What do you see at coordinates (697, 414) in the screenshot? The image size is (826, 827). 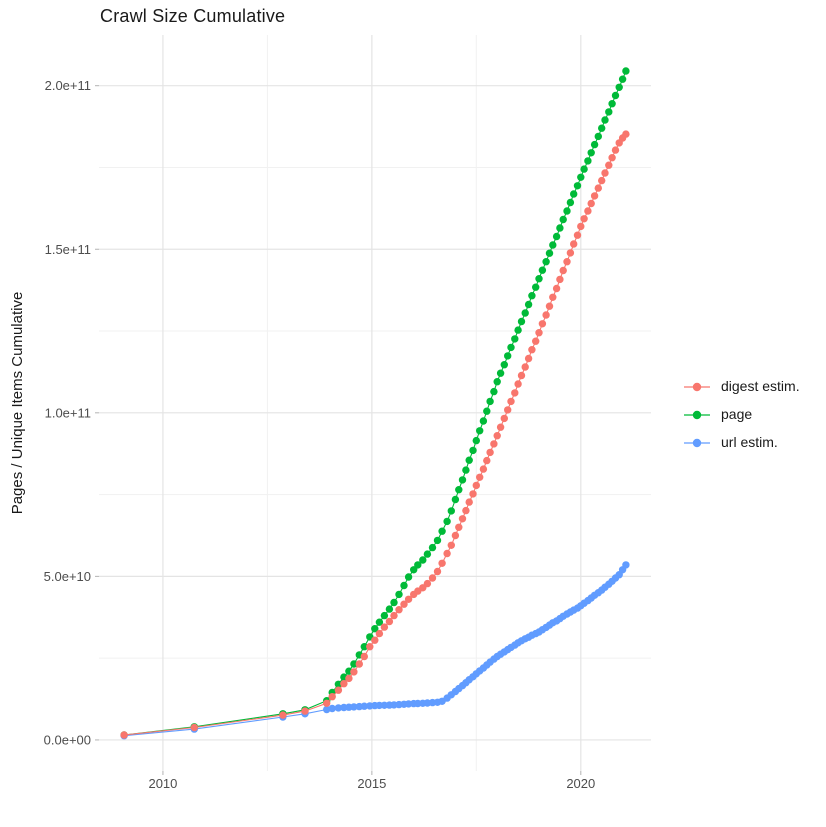 I see `legend-key-page` at bounding box center [697, 414].